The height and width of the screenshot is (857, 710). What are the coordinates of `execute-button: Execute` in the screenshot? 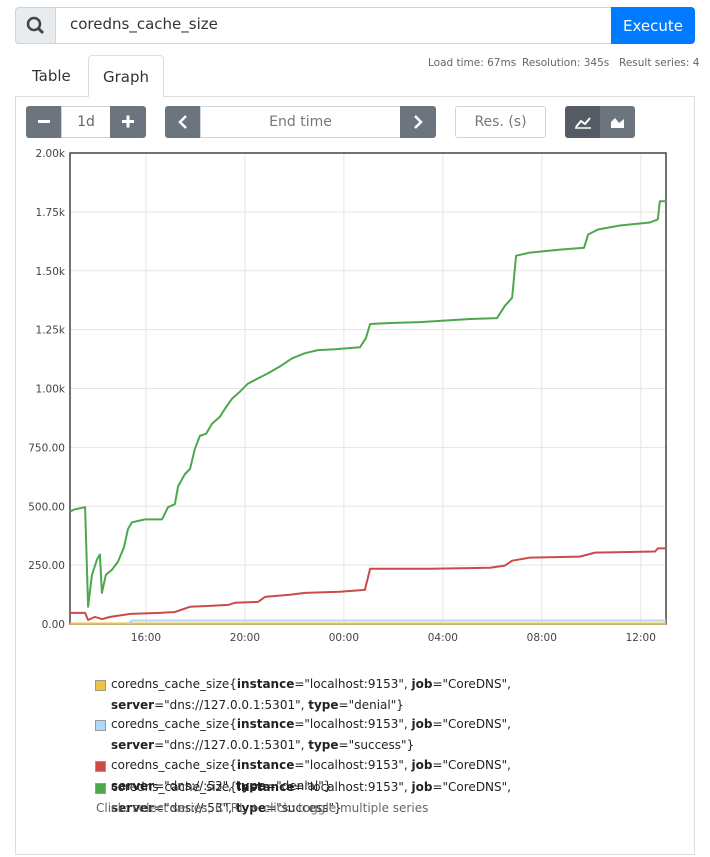 It's located at (653, 25).